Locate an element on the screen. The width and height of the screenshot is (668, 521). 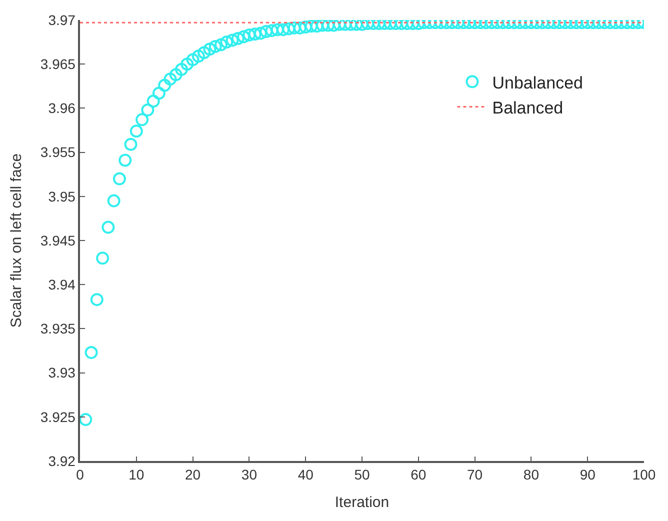
y-tick-label: 3.95 is located at coordinates (62, 196).